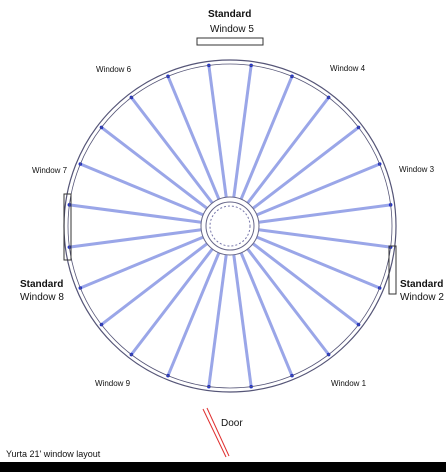 Image resolution: width=446 pixels, height=472 pixels. What do you see at coordinates (392, 270) in the screenshot?
I see `window-2-frame` at bounding box center [392, 270].